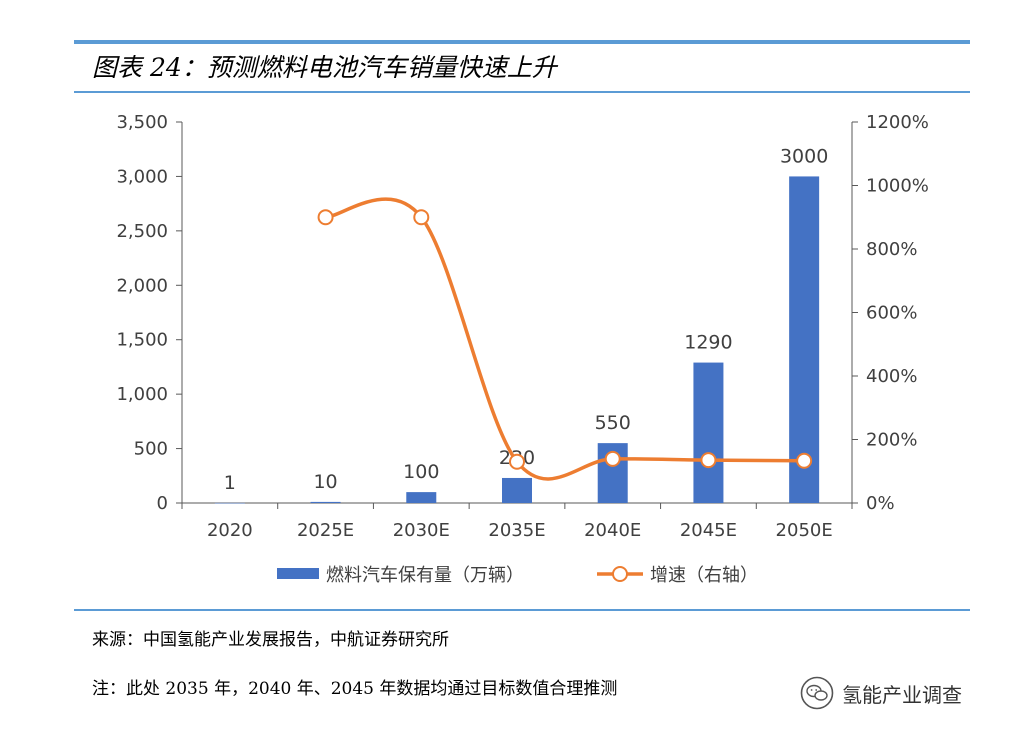 Image resolution: width=1030 pixels, height=739 pixels. Describe the element at coordinates (897, 186) in the screenshot. I see `y-right-tick-label: 1000%` at that location.